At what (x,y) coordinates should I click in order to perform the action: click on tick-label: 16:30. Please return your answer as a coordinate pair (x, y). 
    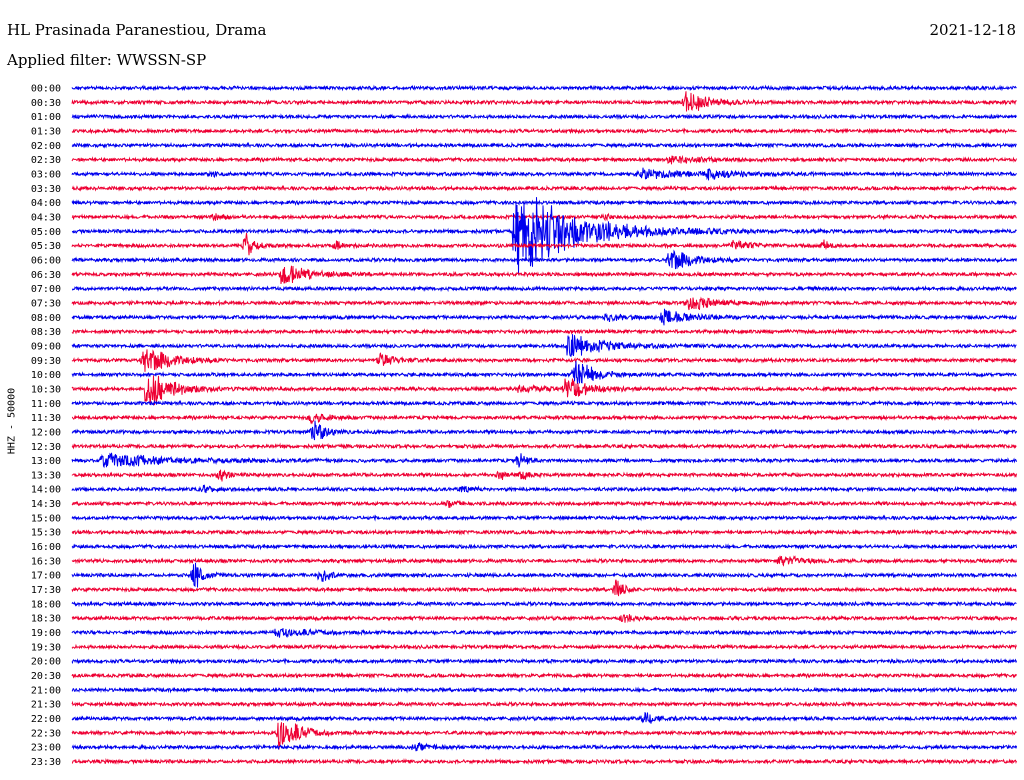
    Looking at the image, I should click on (46, 561).